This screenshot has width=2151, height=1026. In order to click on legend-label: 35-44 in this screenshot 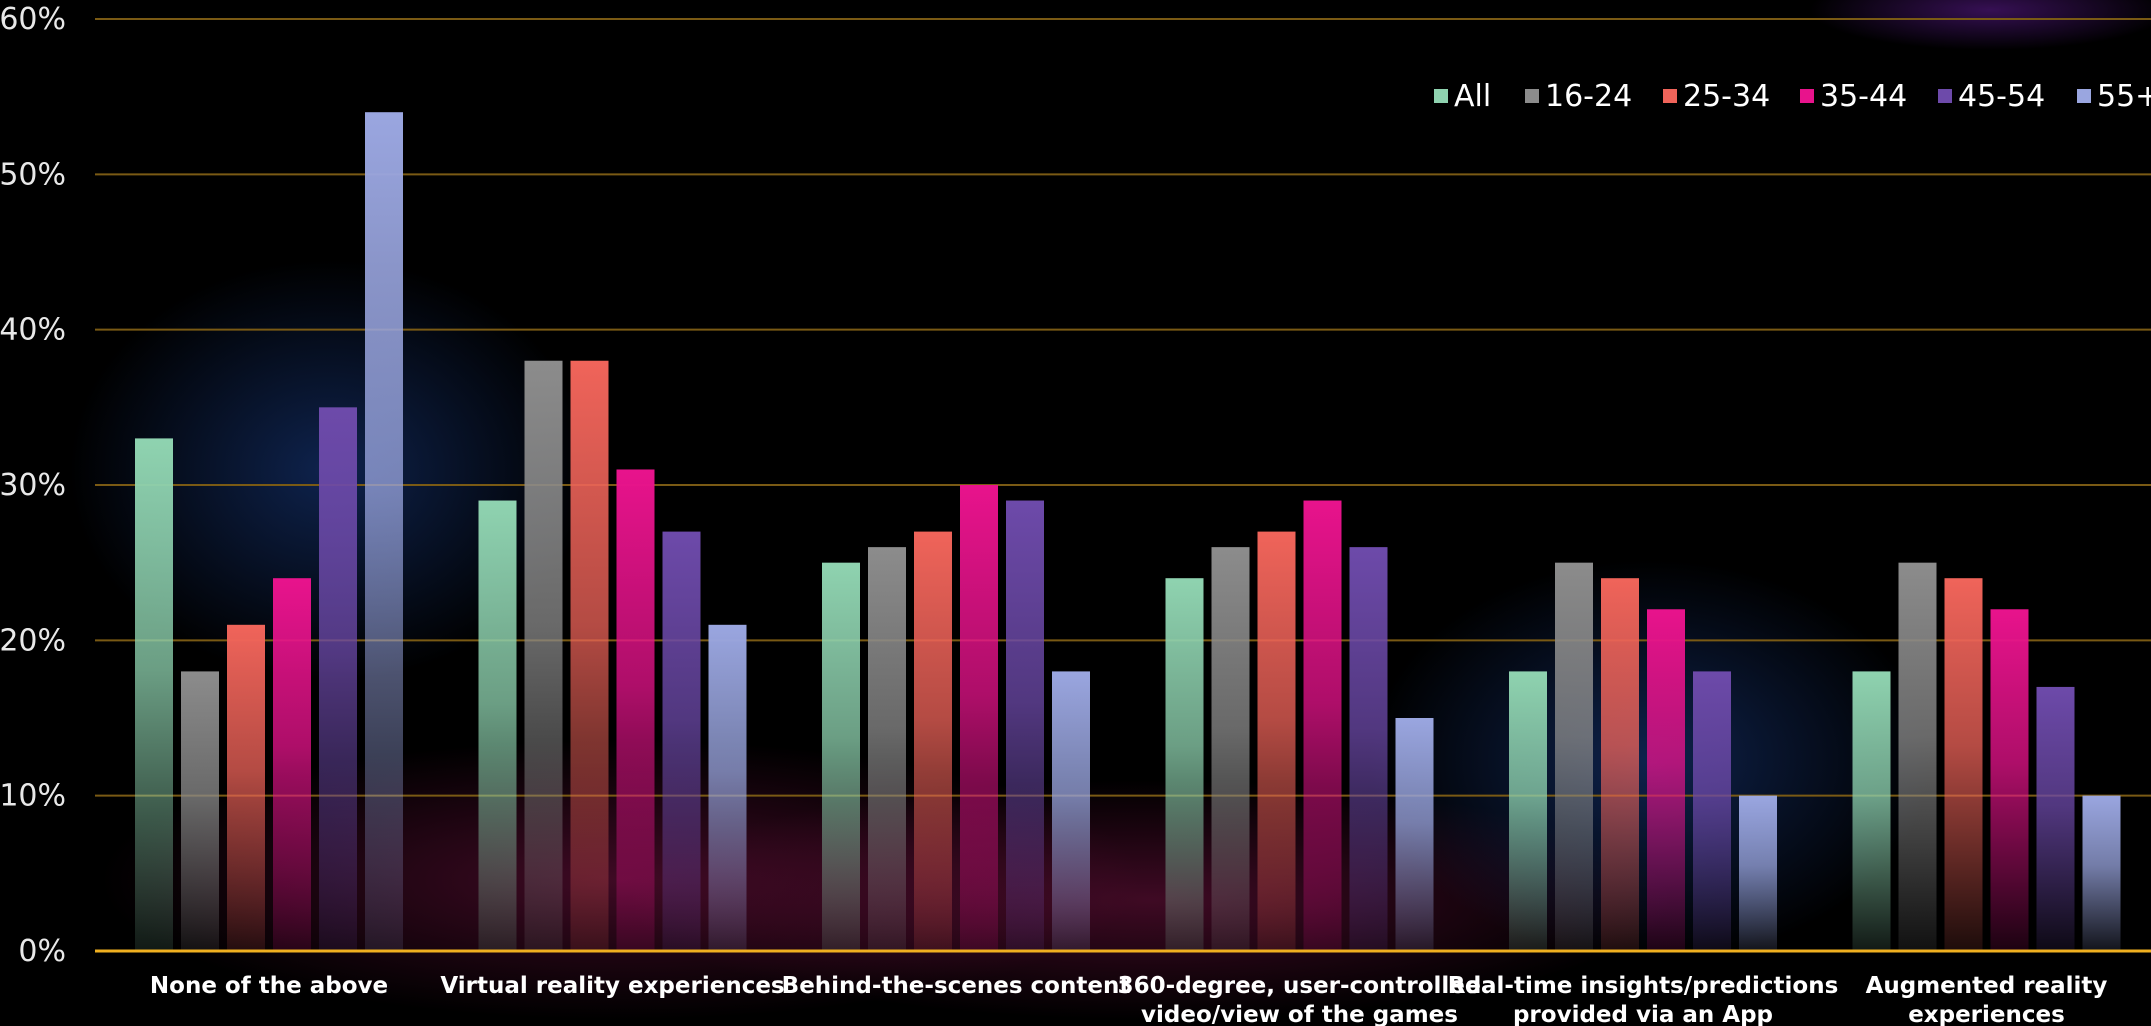, I will do `click(1863, 96)`.